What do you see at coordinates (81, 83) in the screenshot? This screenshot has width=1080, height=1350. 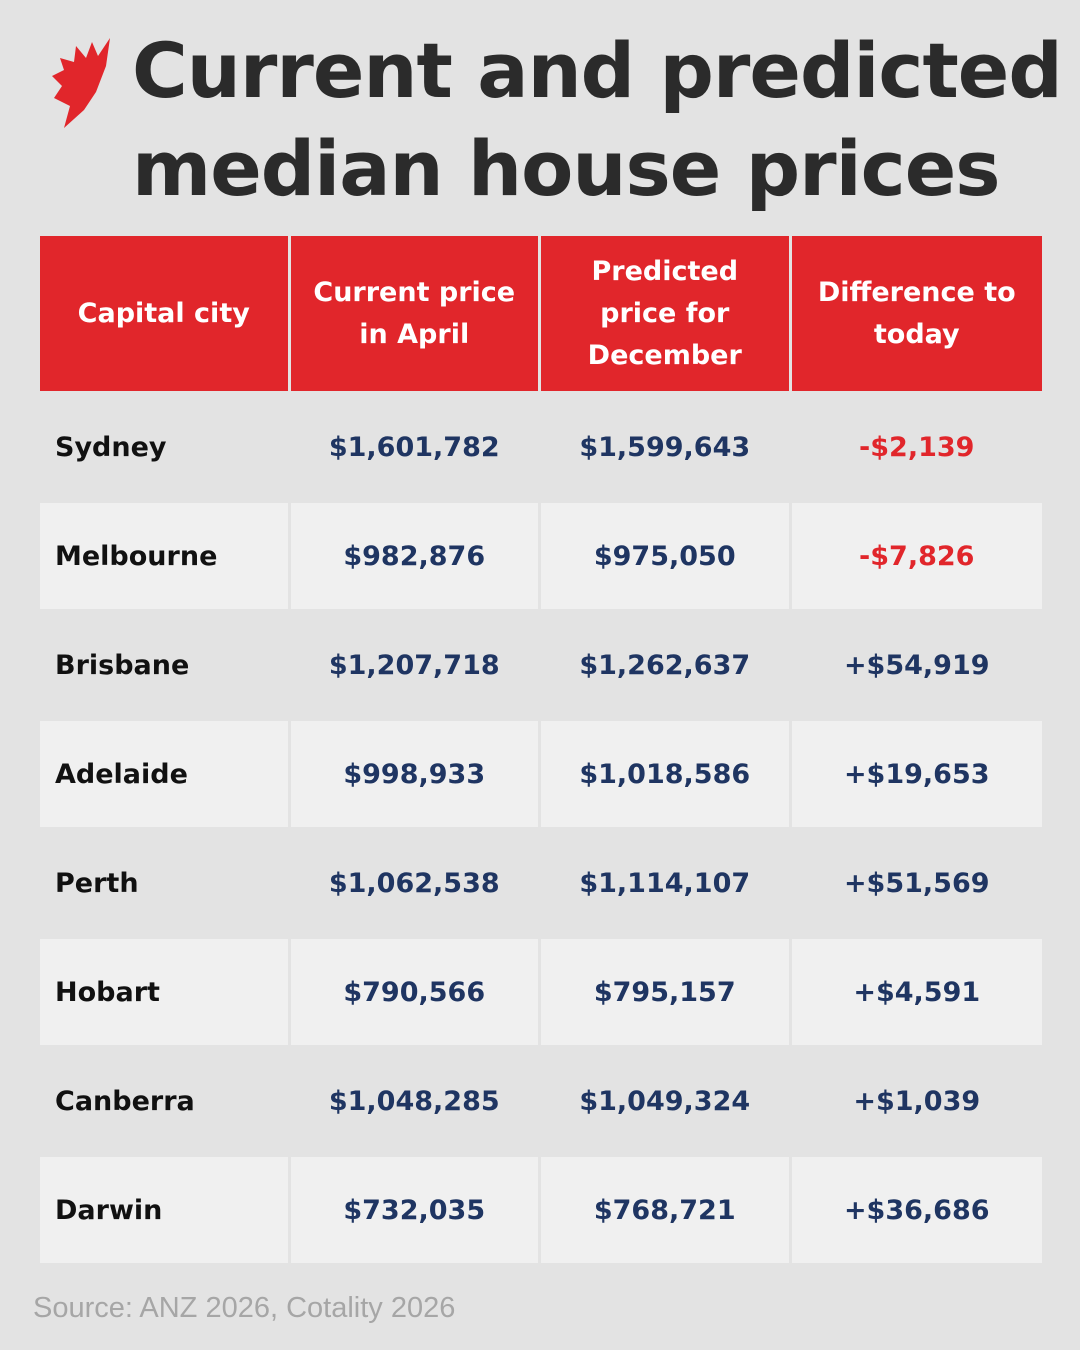 I see `sbs-logo-icon` at bounding box center [81, 83].